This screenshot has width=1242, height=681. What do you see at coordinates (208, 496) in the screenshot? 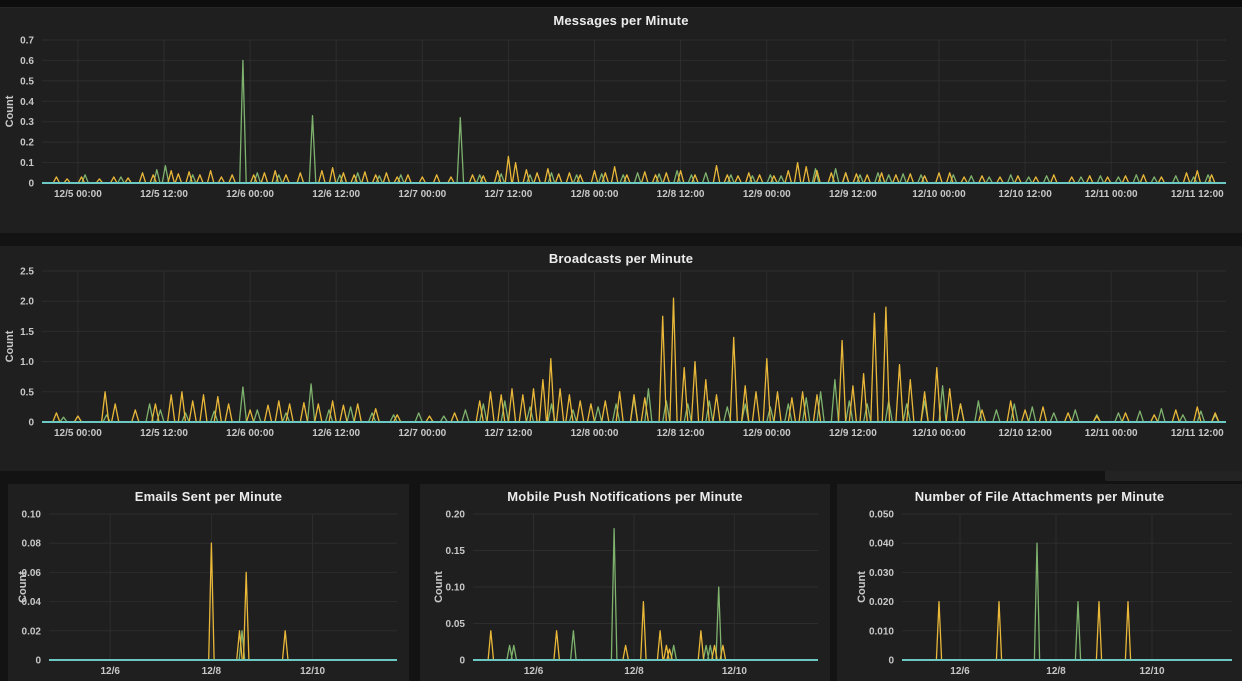
I see `panel-title-emails: Emails Sent per Minute` at bounding box center [208, 496].